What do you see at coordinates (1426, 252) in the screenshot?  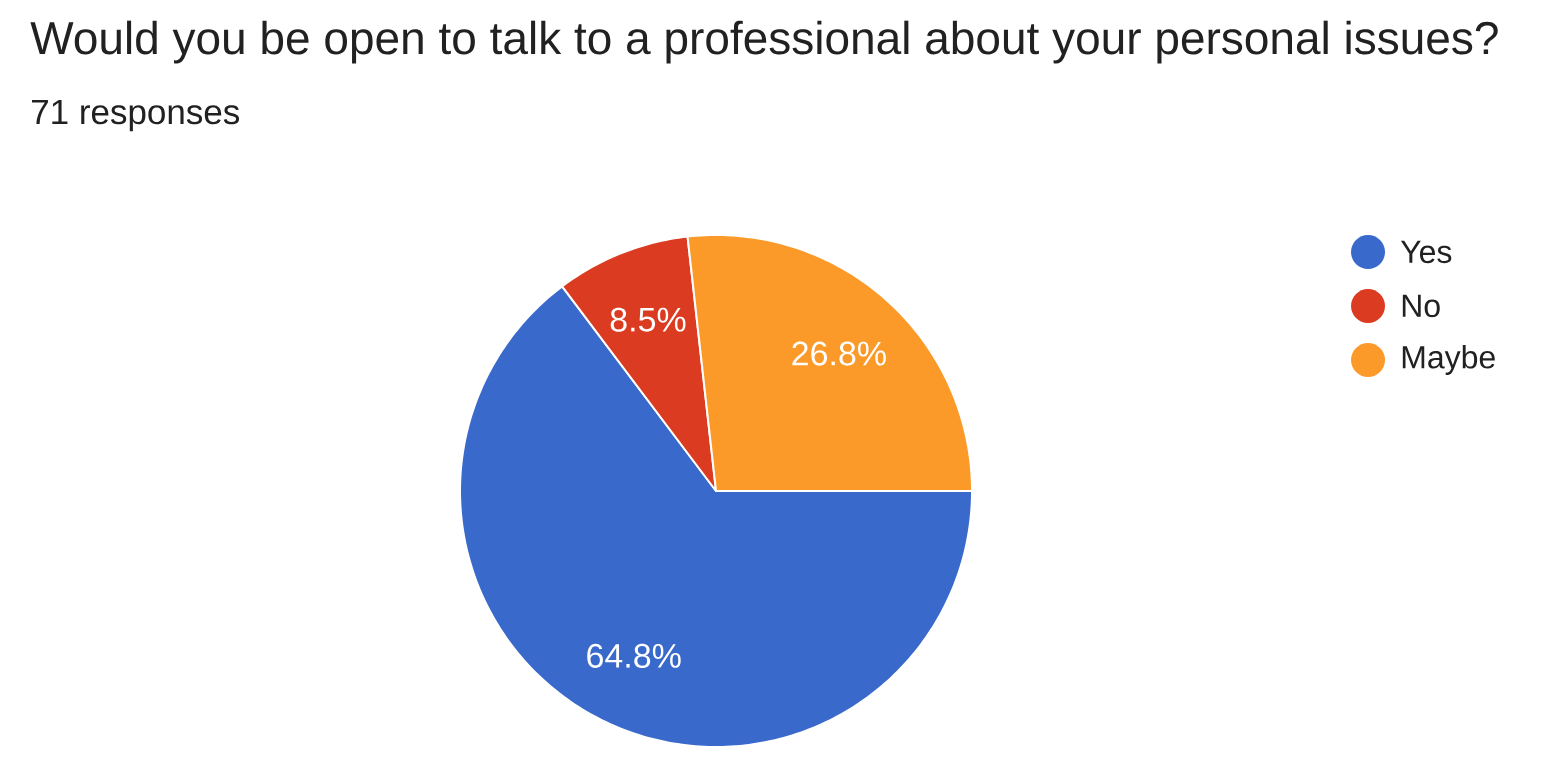 I see `legend-label: Yes` at bounding box center [1426, 252].